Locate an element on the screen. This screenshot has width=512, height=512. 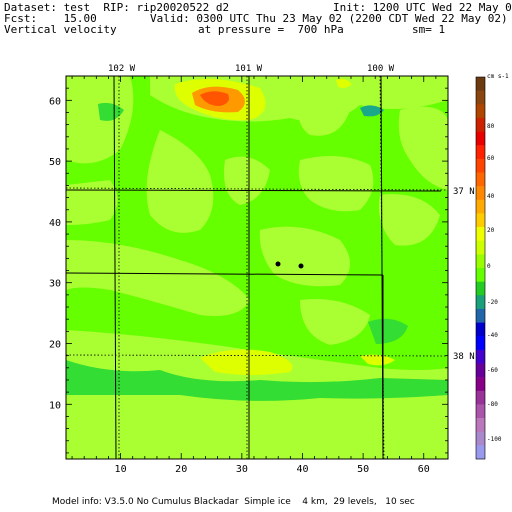
header-init: Init: 1200 UTC Wed 22 May 02 is located at coordinates (422, 7).